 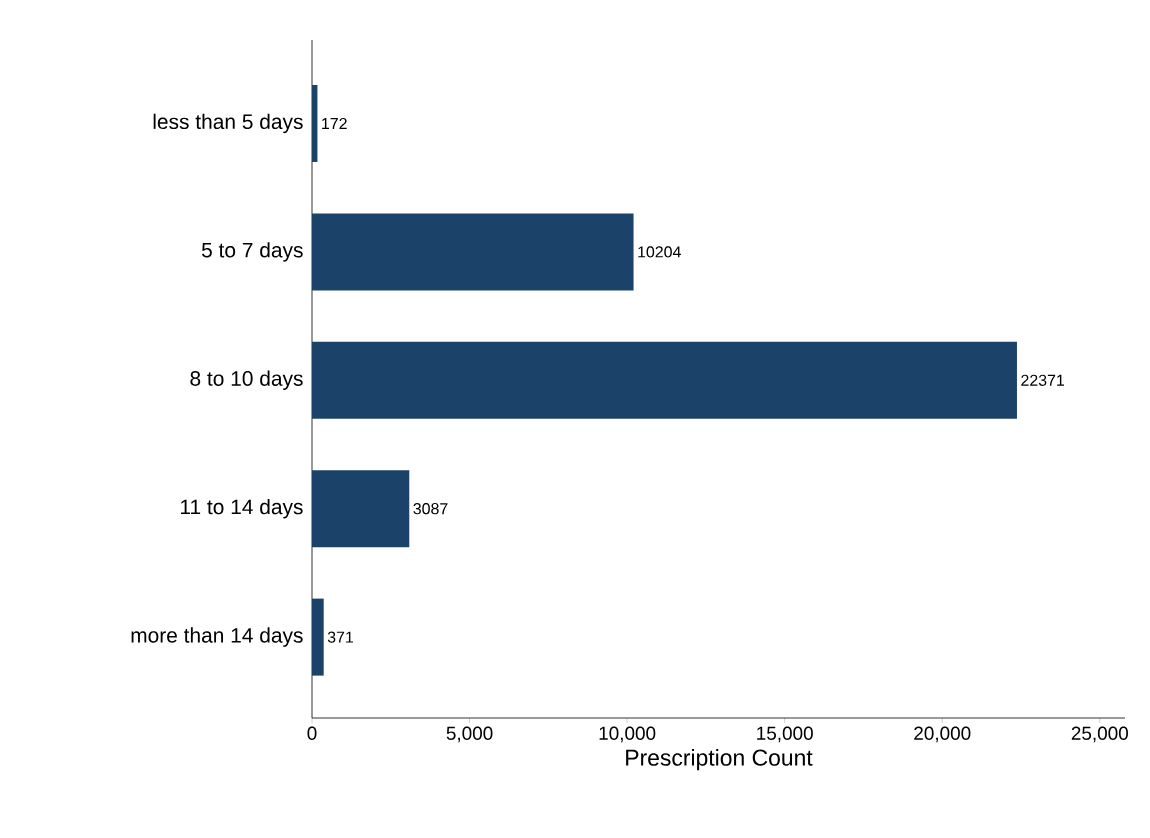 I want to click on y-tick-label: 11 to 14 days, so click(x=242, y=508).